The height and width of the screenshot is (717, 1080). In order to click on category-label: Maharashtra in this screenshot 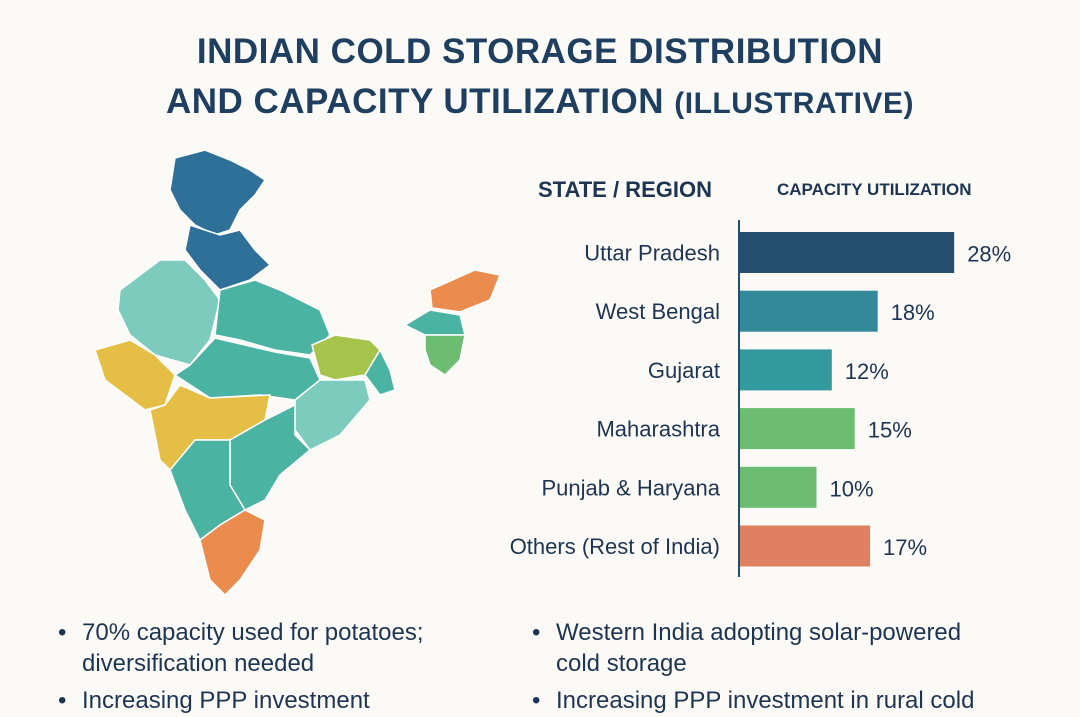, I will do `click(658, 429)`.